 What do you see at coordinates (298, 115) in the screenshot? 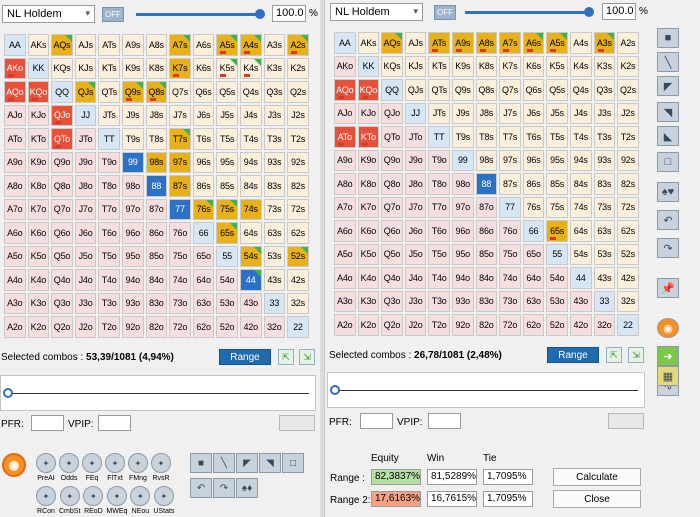
I see `hand-cell-J2s: J2s` at bounding box center [298, 115].